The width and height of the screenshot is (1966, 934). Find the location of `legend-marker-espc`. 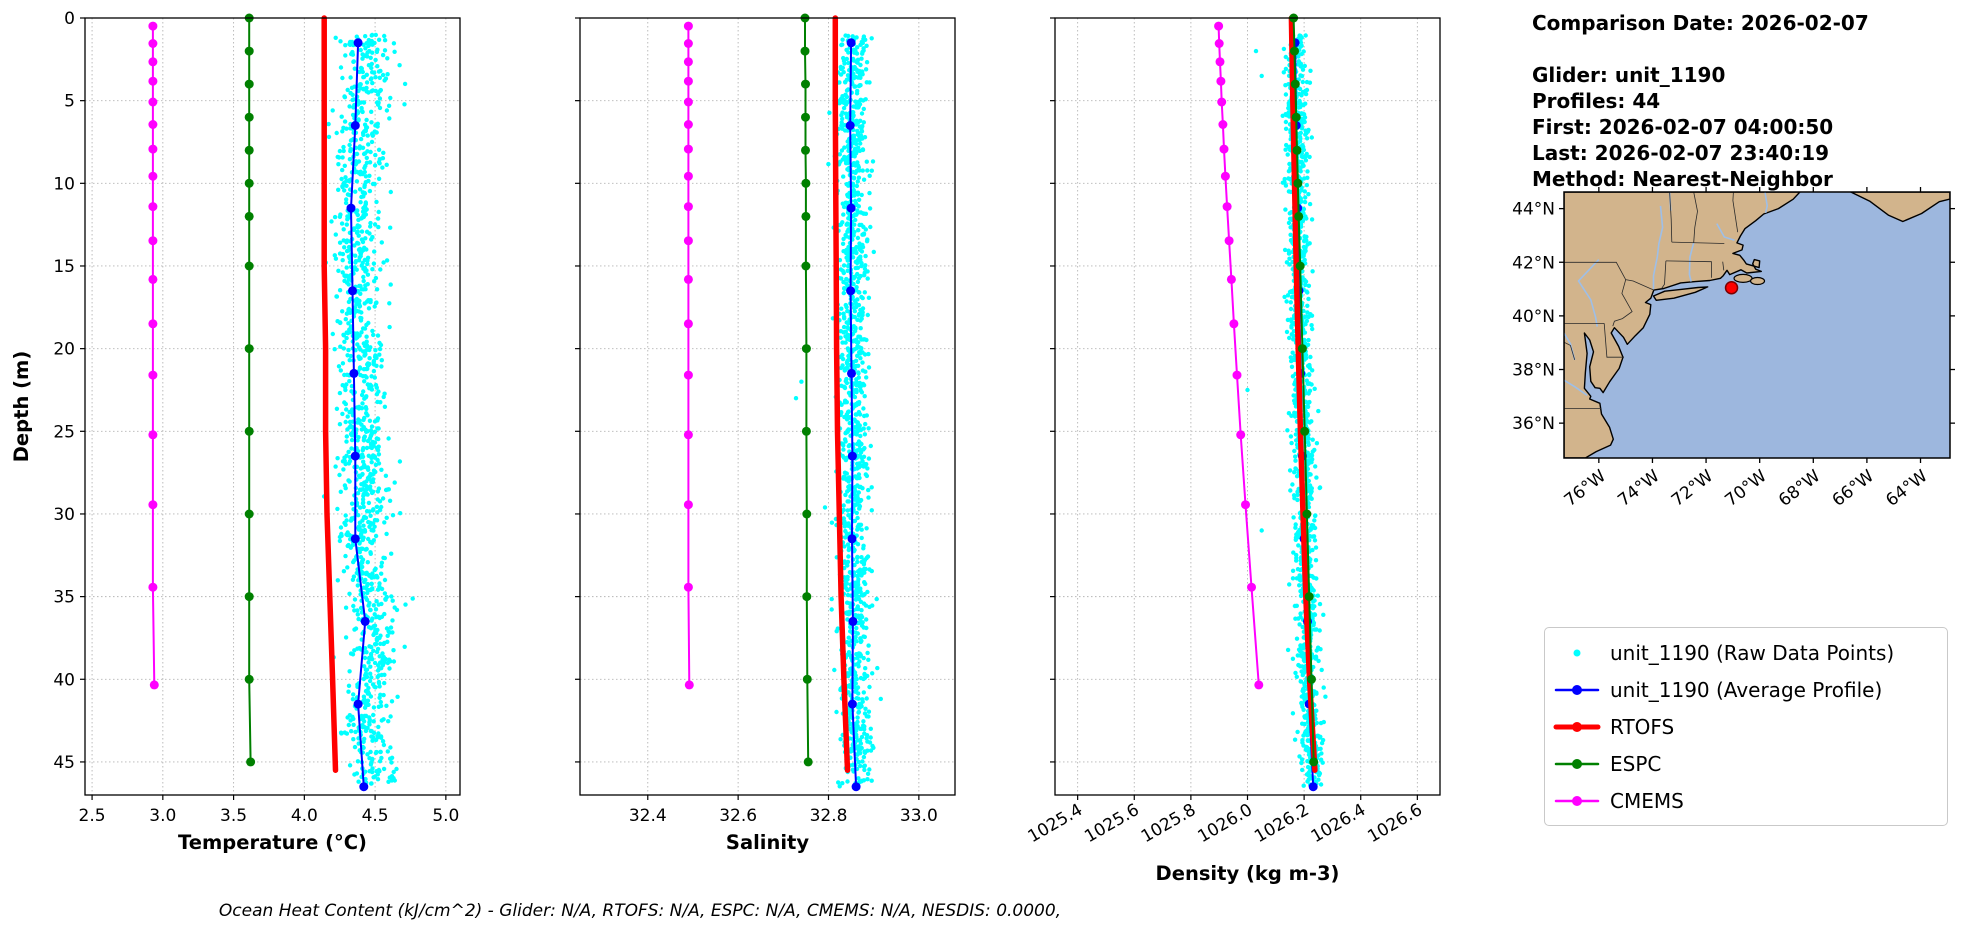

legend-marker-espc is located at coordinates (1577, 763).